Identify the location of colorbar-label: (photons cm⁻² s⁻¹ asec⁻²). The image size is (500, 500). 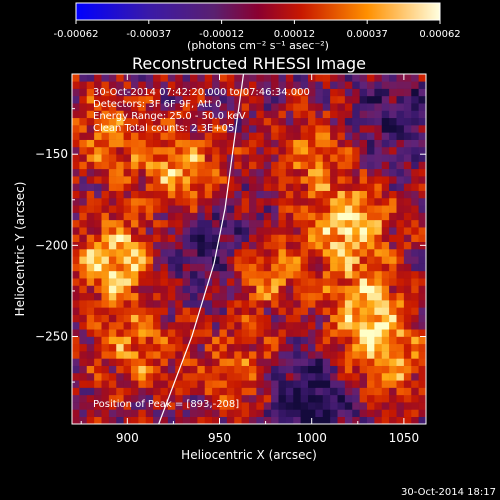
(258, 45).